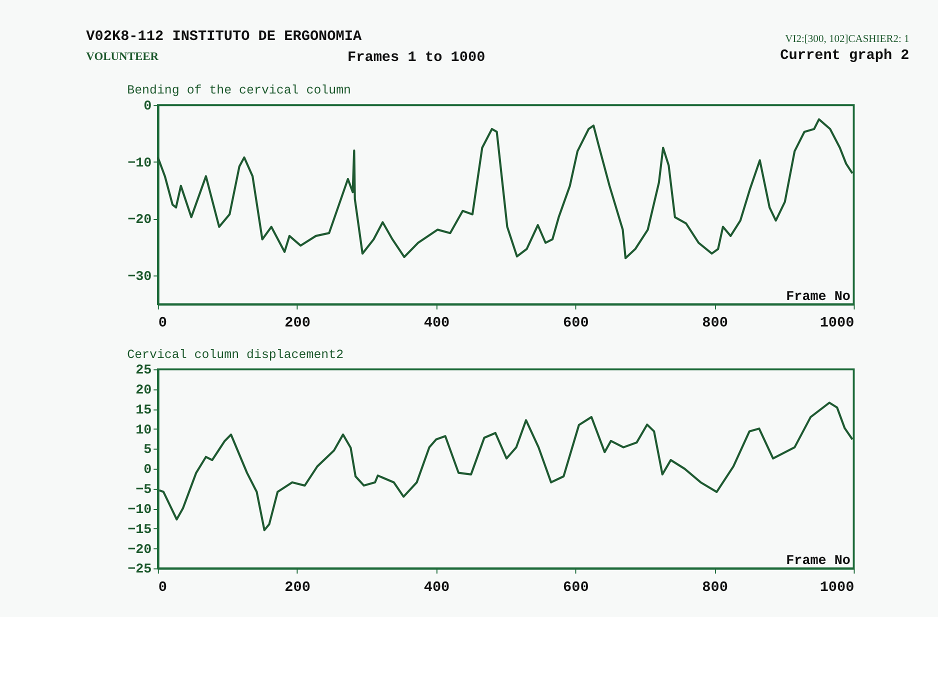 The image size is (938, 700). Describe the element at coordinates (140, 570) in the screenshot. I see `y-tick-label: −25` at that location.